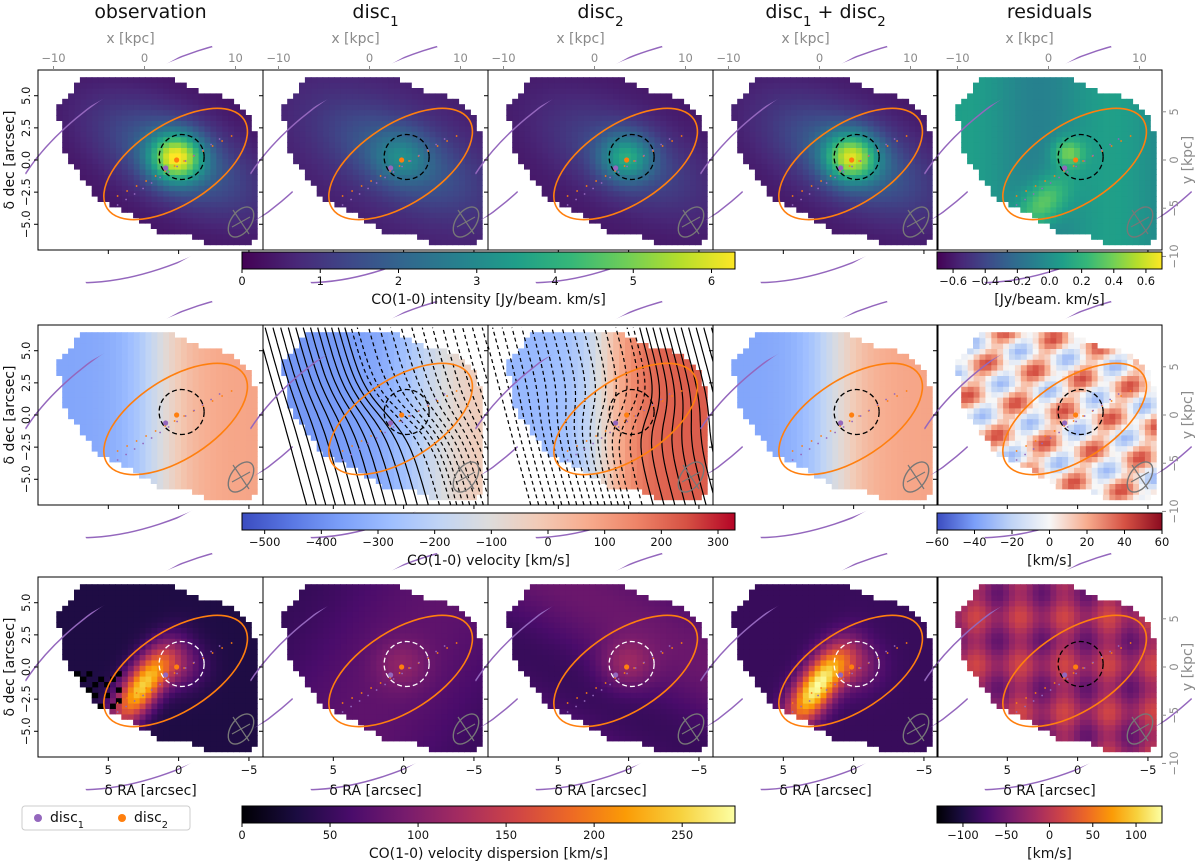  Describe the element at coordinates (1174, 763) in the screenshot. I see `right-tick-label: −10` at that location.